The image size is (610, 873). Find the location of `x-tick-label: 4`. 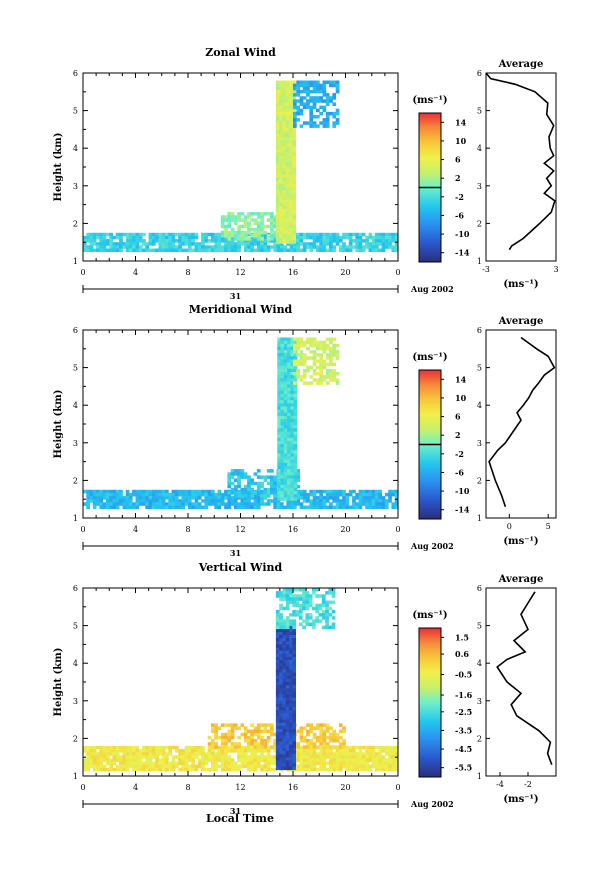

x-tick-label: 4 is located at coordinates (135, 787).